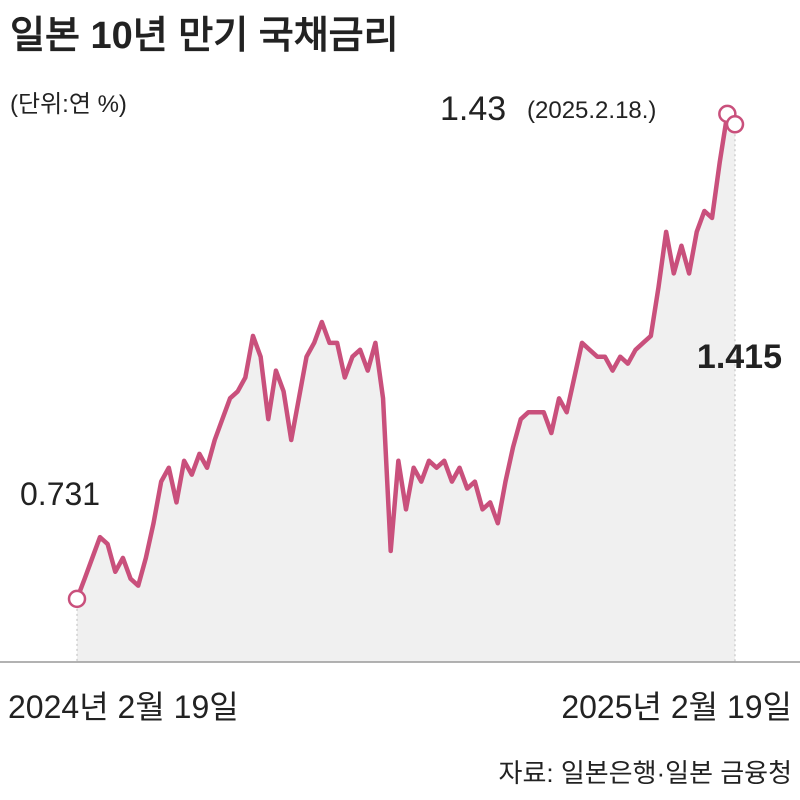 The width and height of the screenshot is (800, 800). What do you see at coordinates (676, 707) in the screenshot?
I see `x-tick-label: 2025년 2월 19일` at bounding box center [676, 707].